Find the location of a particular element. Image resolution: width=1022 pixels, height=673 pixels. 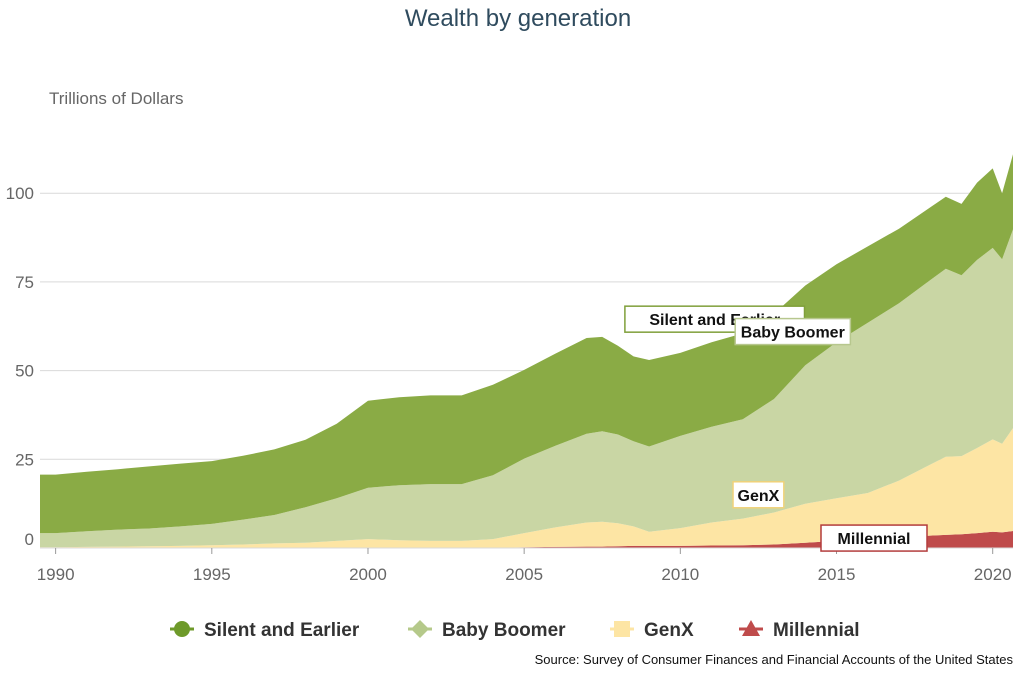

annotation-genx: GenX is located at coordinates (758, 495).